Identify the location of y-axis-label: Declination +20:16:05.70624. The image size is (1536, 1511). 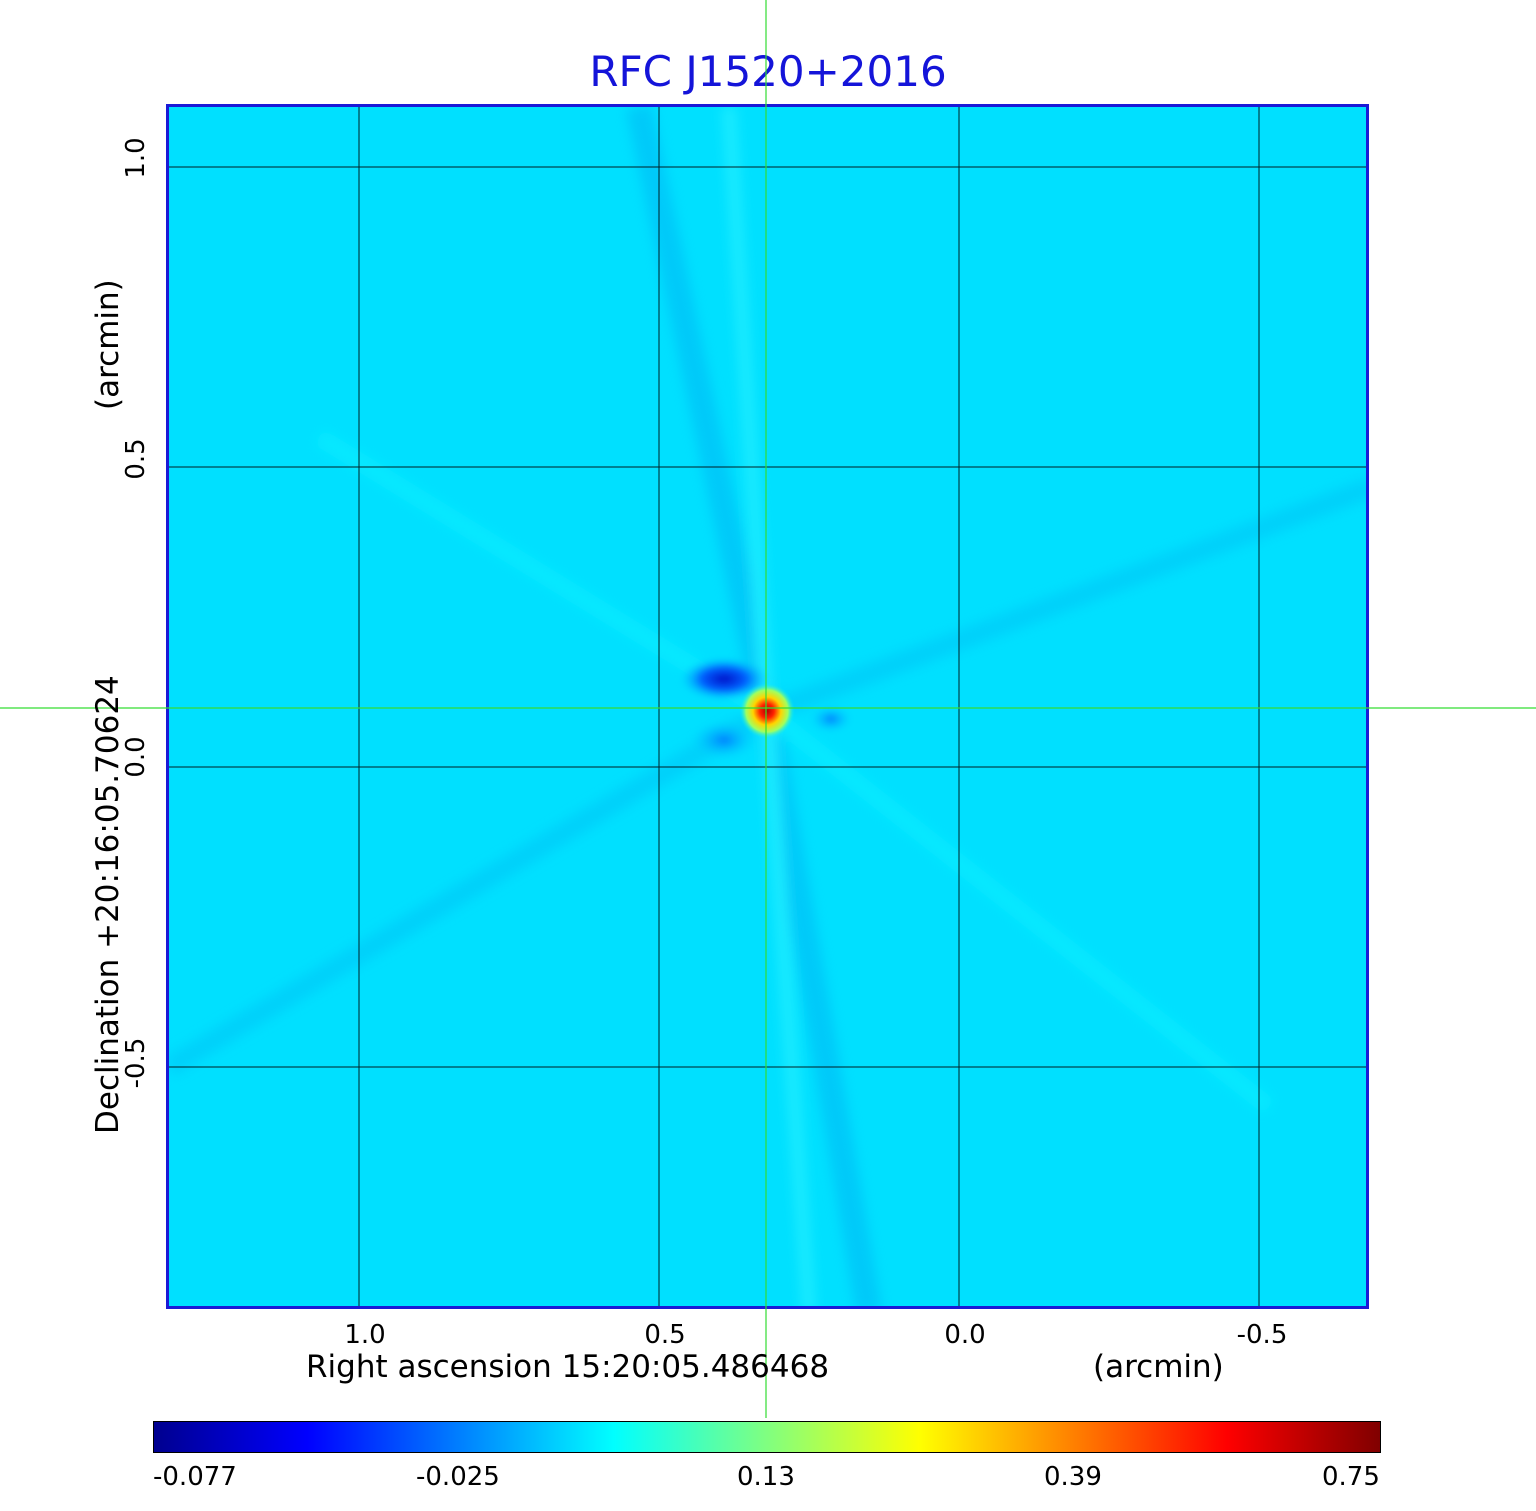
(108, 904).